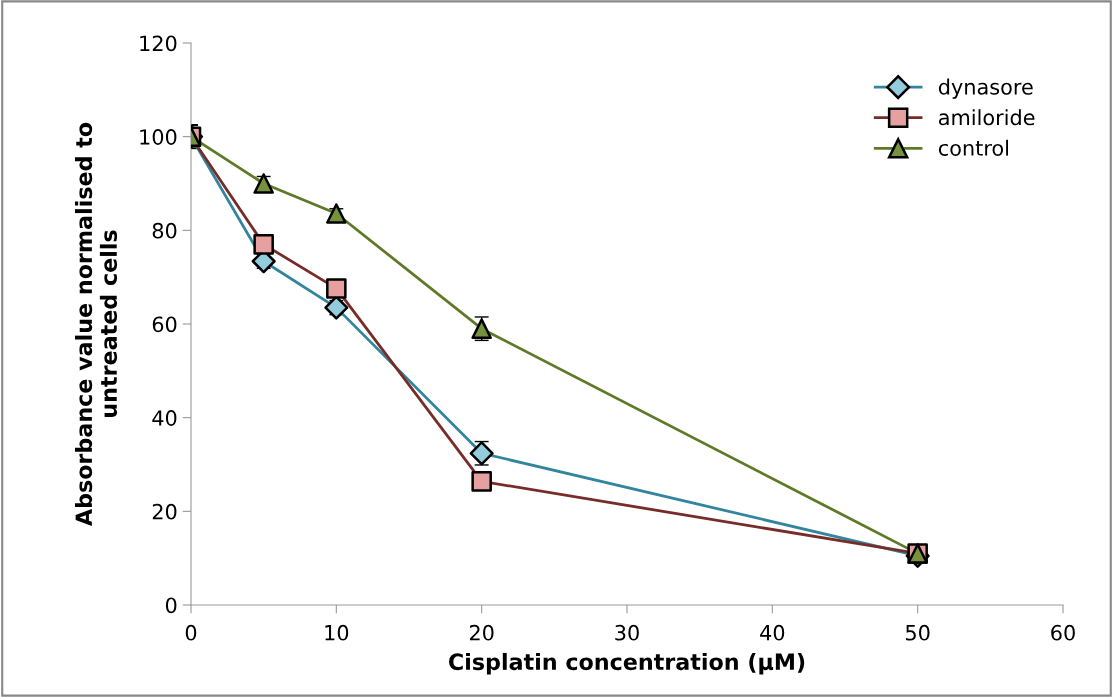 This screenshot has width=1113, height=697. What do you see at coordinates (1063, 632) in the screenshot?
I see `x-tick-label: 60` at bounding box center [1063, 632].